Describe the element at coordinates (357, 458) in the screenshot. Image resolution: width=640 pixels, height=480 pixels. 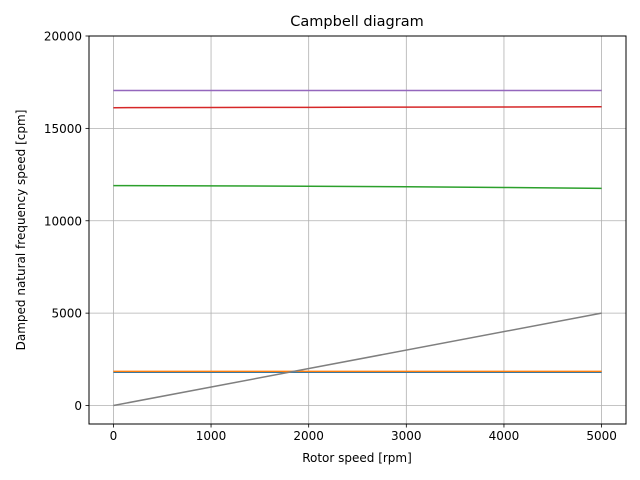
I see `x-axis-label: Rotor speed [rpm]` at that location.